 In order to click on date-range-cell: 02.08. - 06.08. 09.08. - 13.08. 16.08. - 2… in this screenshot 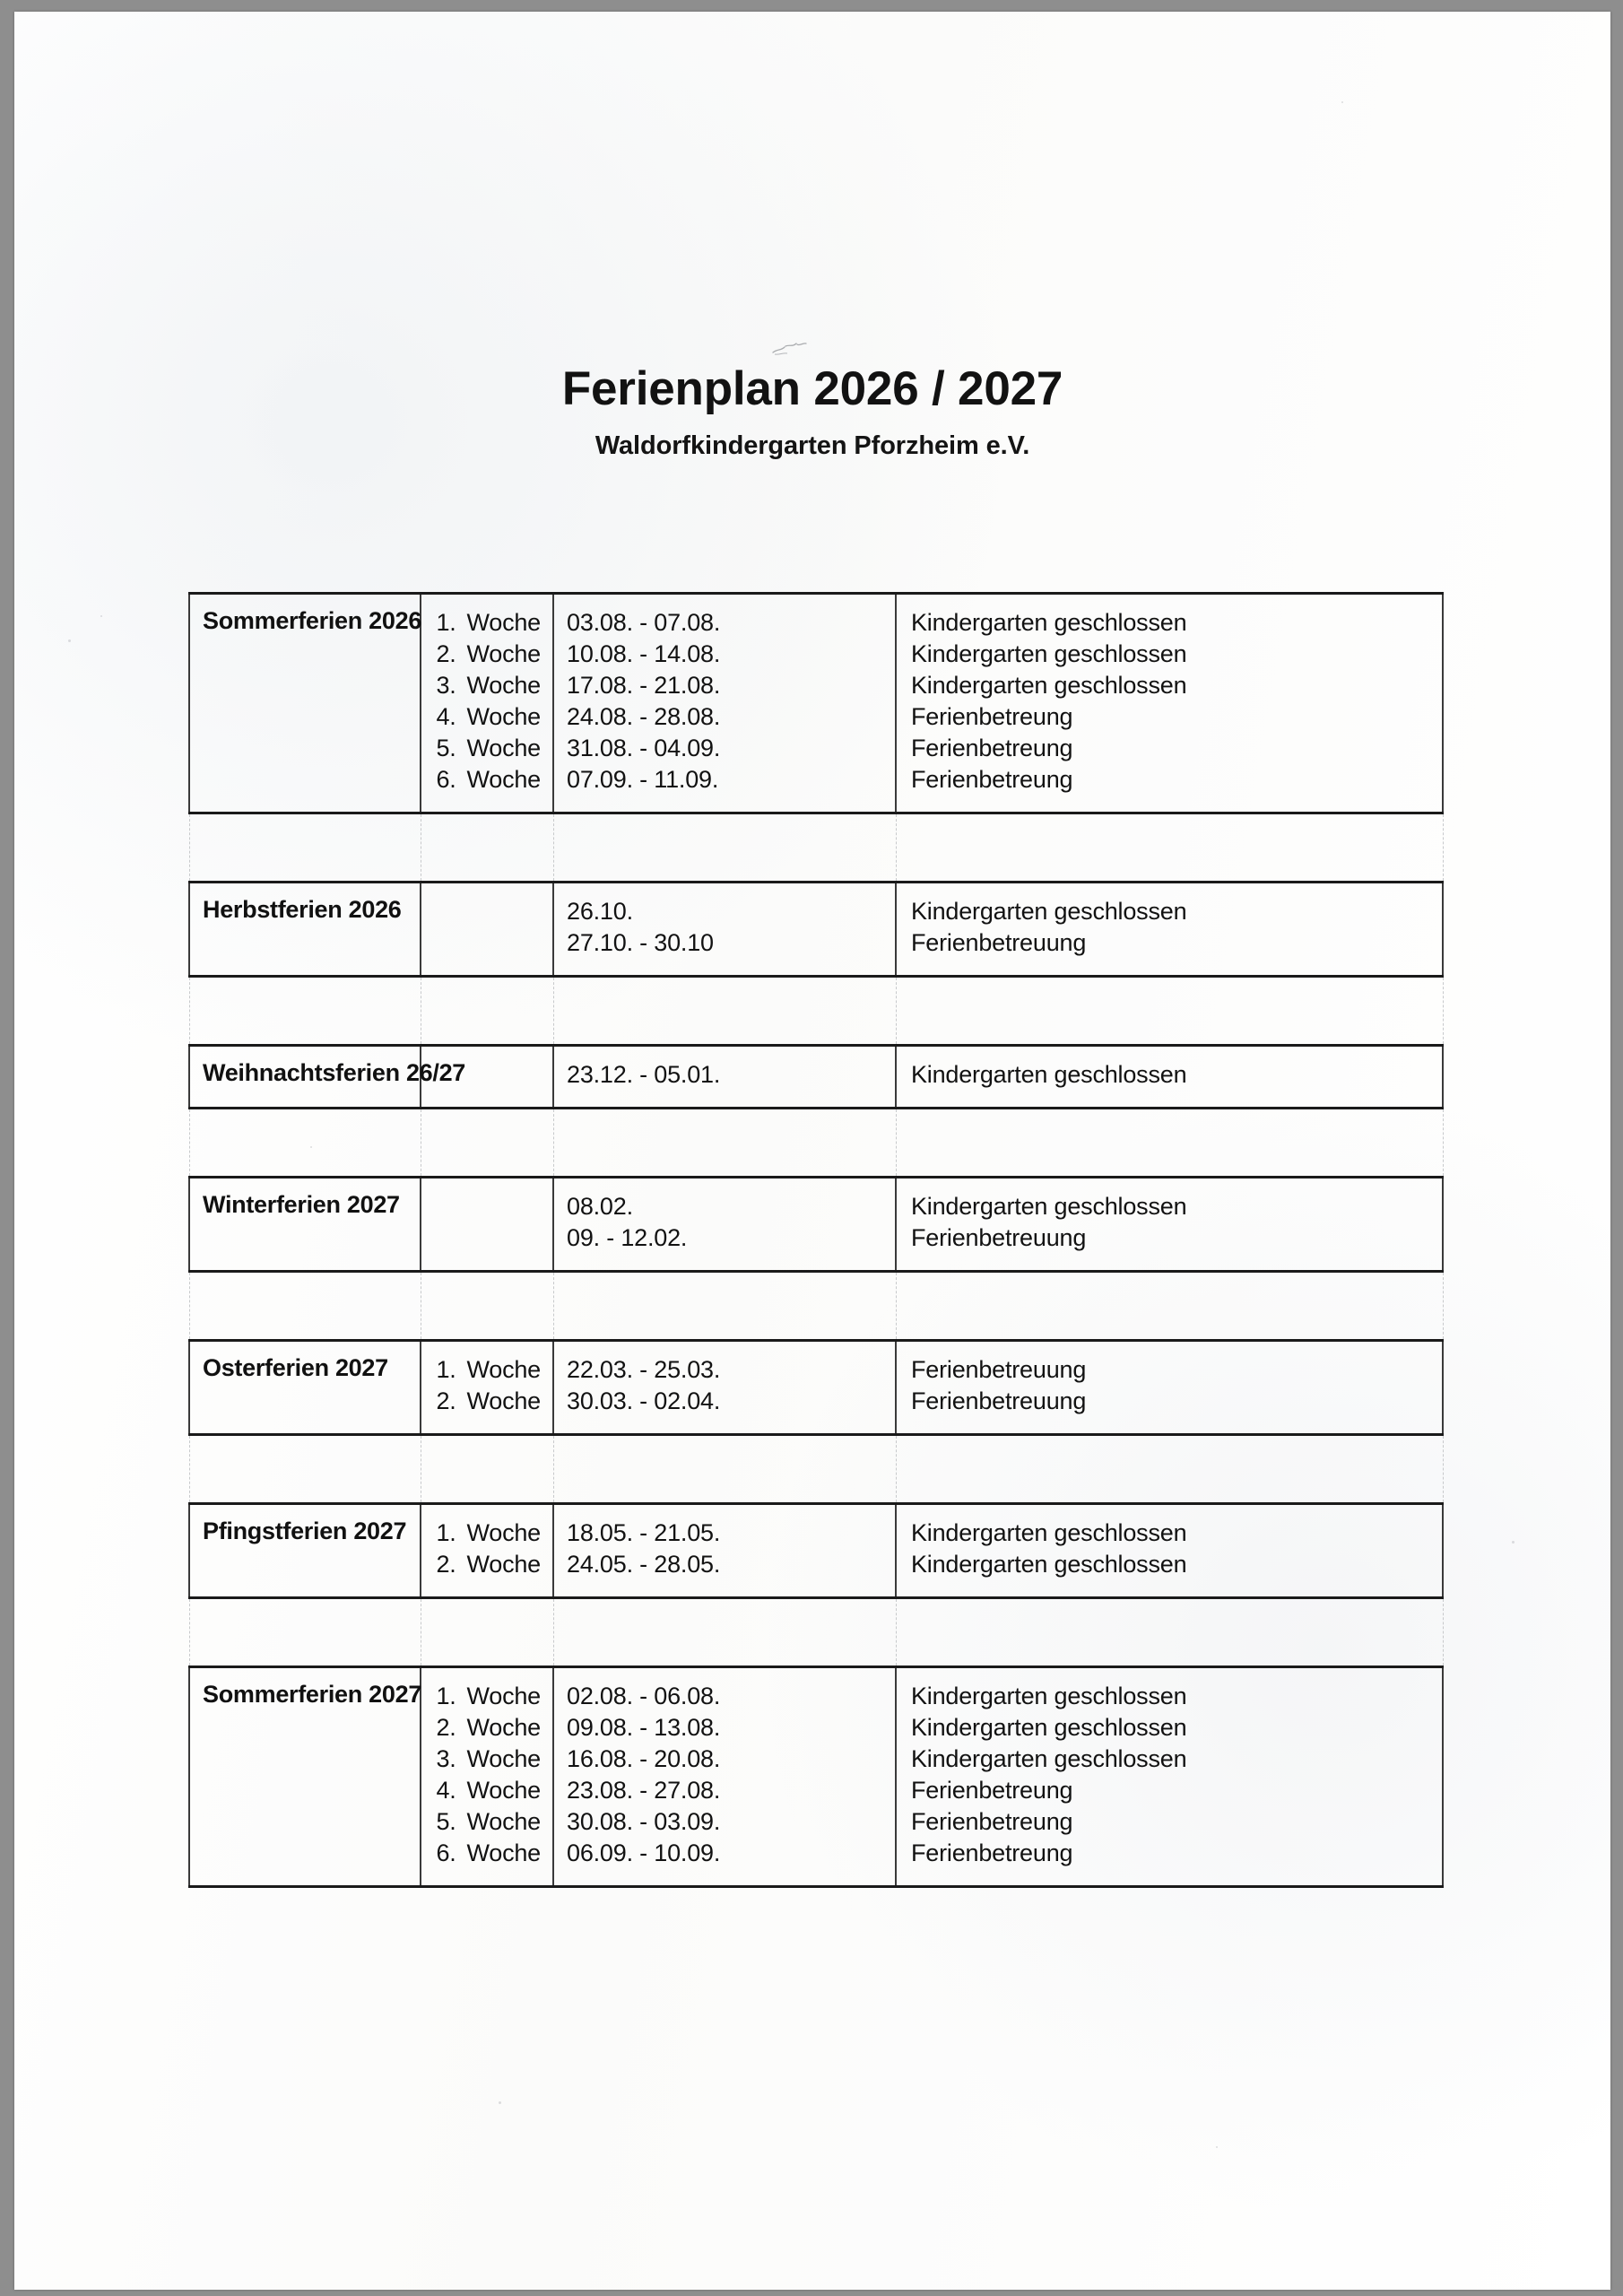, I will do `click(724, 1776)`.